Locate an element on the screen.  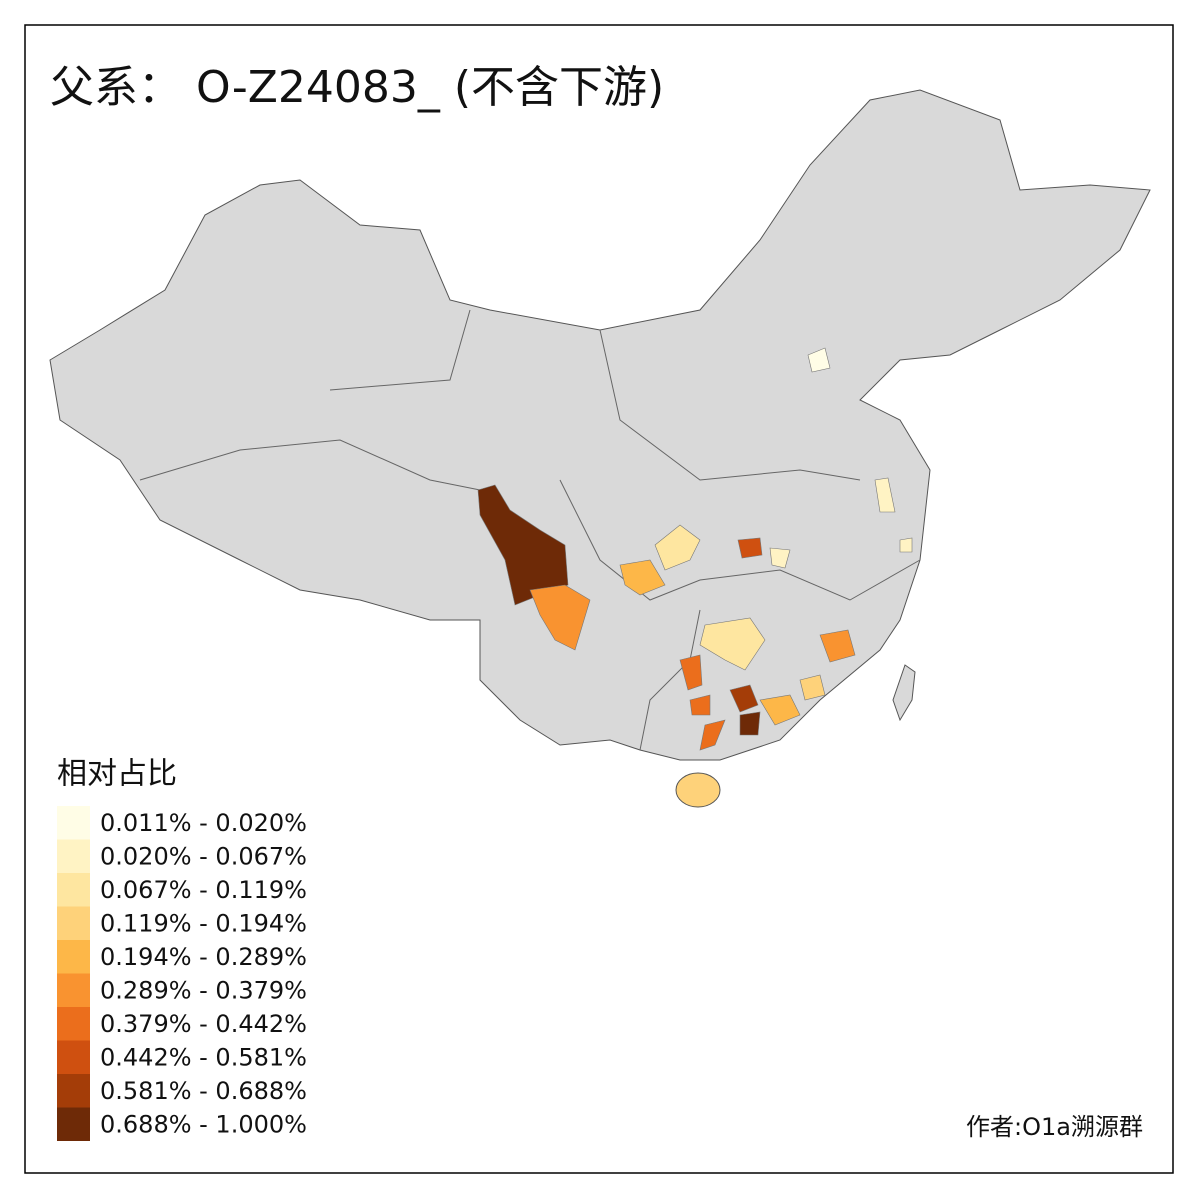
legend-label: 0.011% - 0.020% is located at coordinates (203, 823).